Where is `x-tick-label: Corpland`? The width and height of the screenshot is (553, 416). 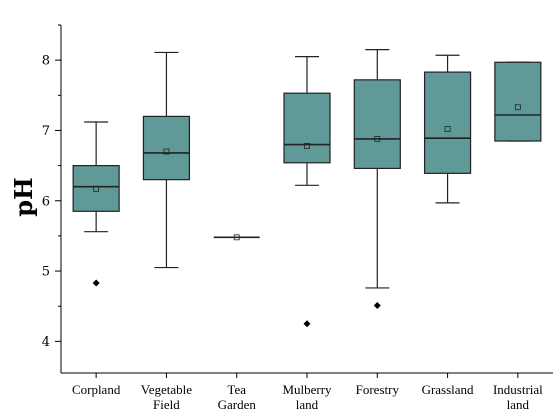
x-tick-label: Corpland is located at coordinates (96, 389).